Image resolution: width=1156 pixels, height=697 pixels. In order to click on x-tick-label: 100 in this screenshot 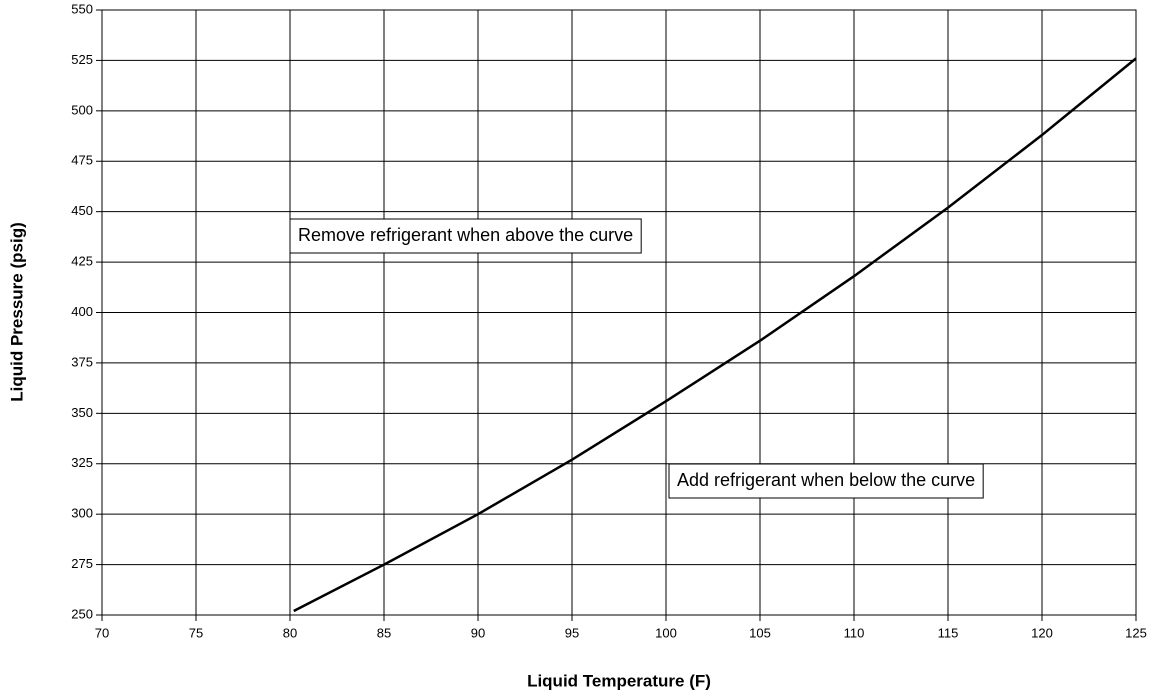, I will do `click(666, 632)`.